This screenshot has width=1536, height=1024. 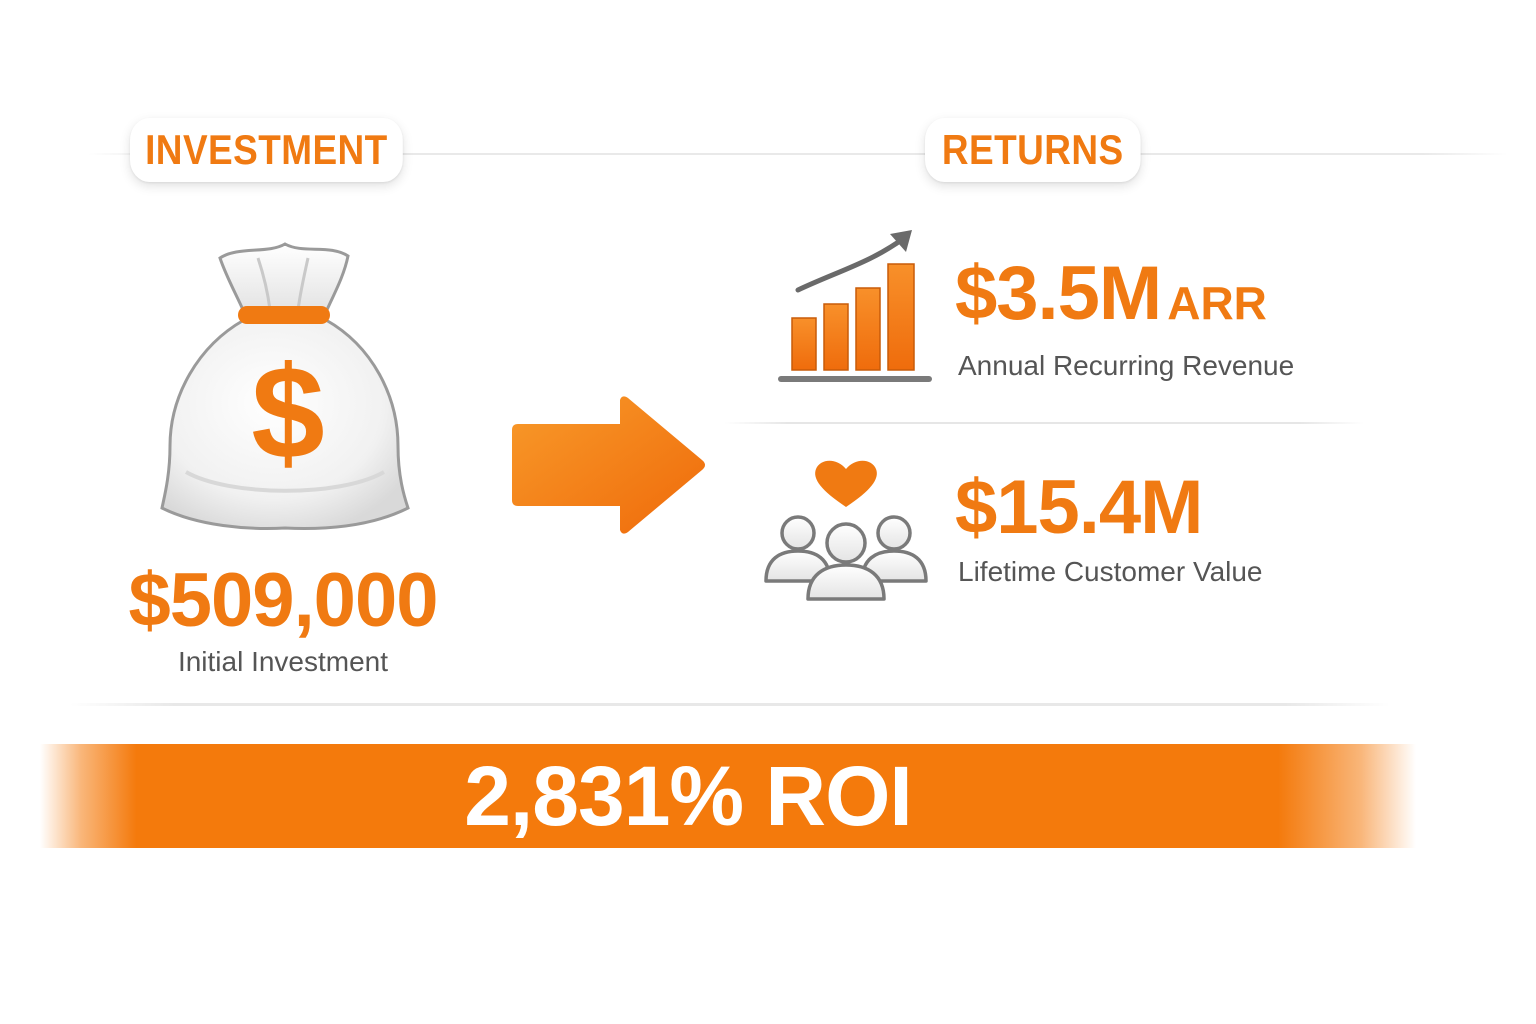 What do you see at coordinates (283, 600) in the screenshot?
I see `investment-amount: $509,000` at bounding box center [283, 600].